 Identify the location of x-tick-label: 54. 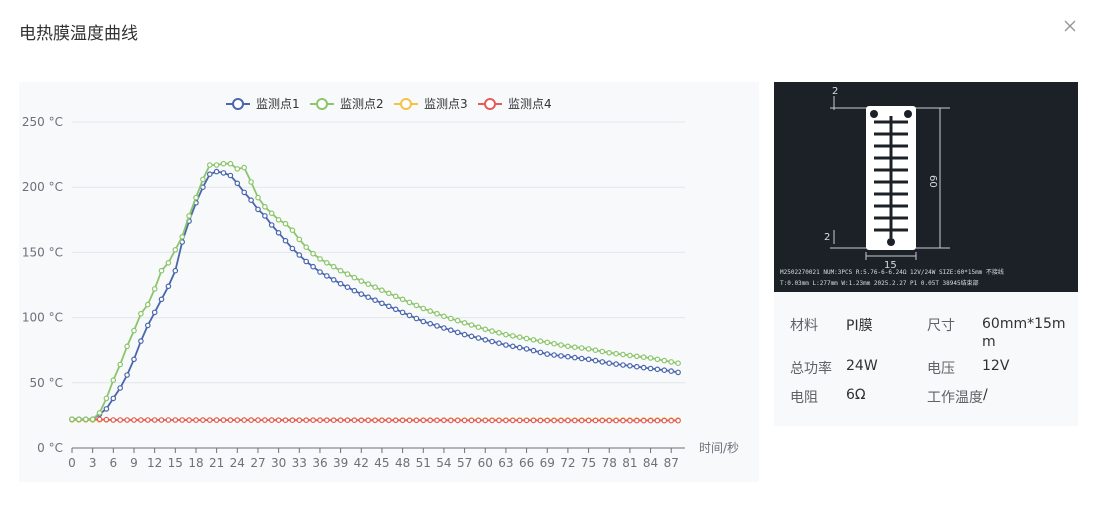
(443, 463).